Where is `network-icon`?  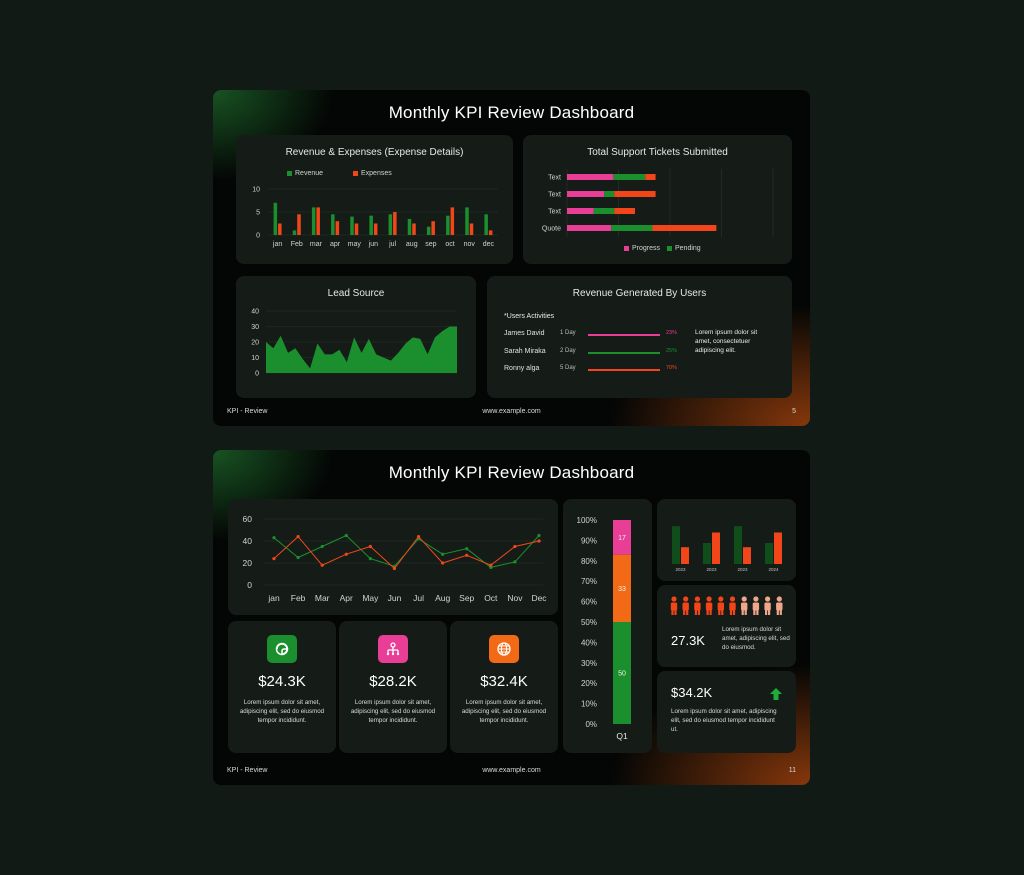
network-icon is located at coordinates (393, 649).